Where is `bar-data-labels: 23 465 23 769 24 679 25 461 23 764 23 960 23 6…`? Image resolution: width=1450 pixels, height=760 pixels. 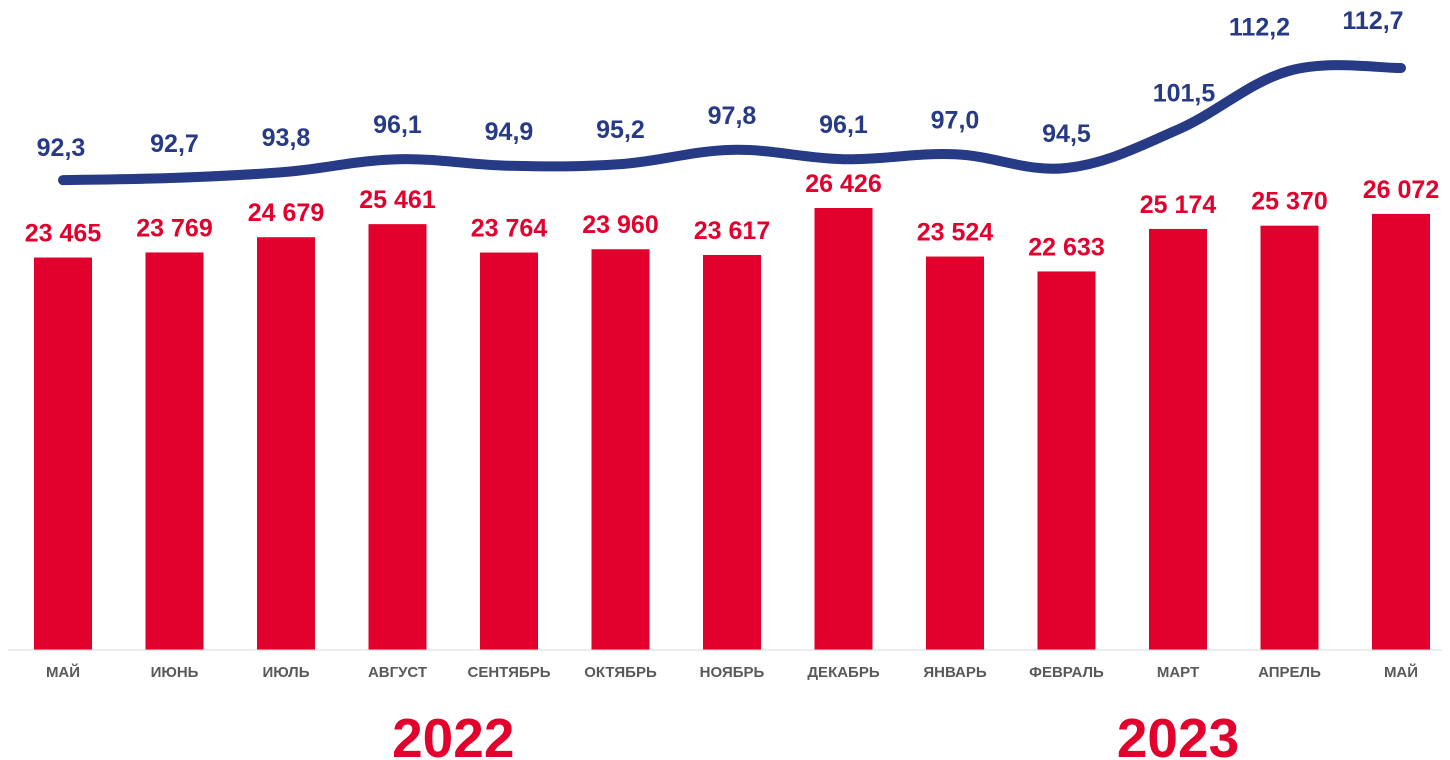 bar-data-labels: 23 465 23 769 24 679 25 461 23 764 23 960 23 6… is located at coordinates (732, 215).